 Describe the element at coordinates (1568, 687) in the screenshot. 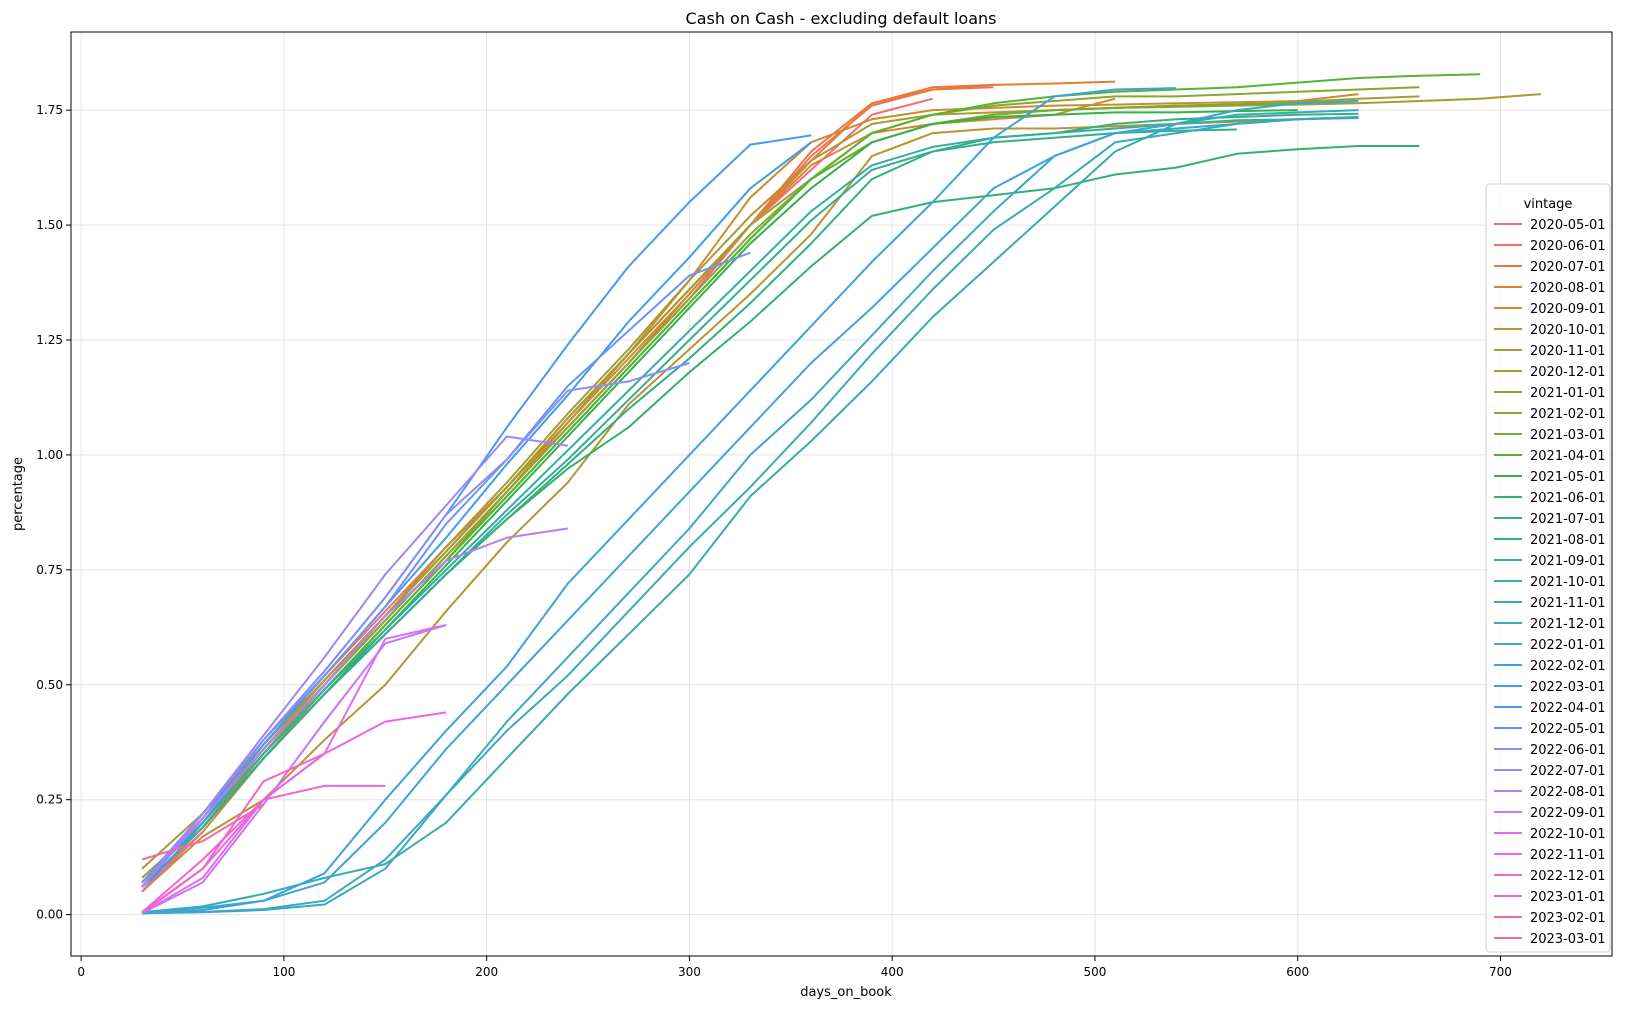

I see `legend-entry-label: 2022-03-01` at that location.